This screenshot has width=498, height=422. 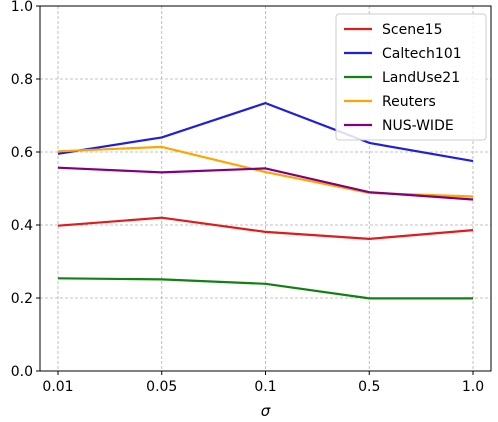 I want to click on series-line-scene15, so click(x=265, y=228).